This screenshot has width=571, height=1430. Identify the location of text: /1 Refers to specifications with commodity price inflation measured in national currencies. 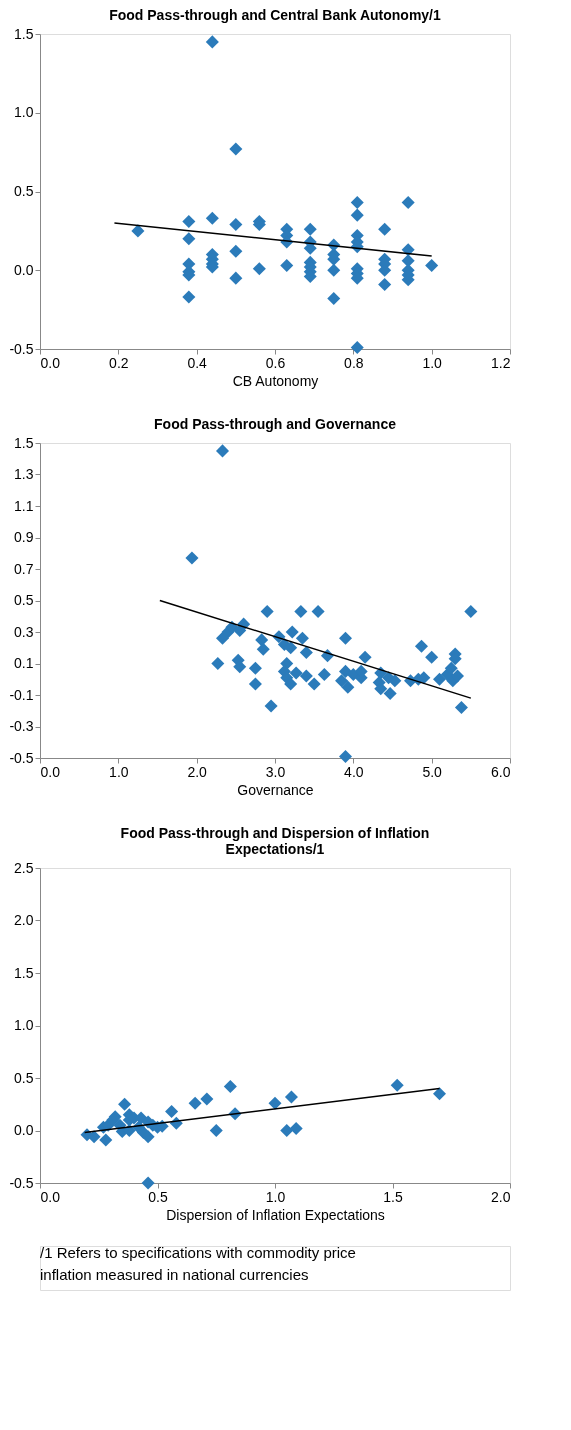
(198, 1263).